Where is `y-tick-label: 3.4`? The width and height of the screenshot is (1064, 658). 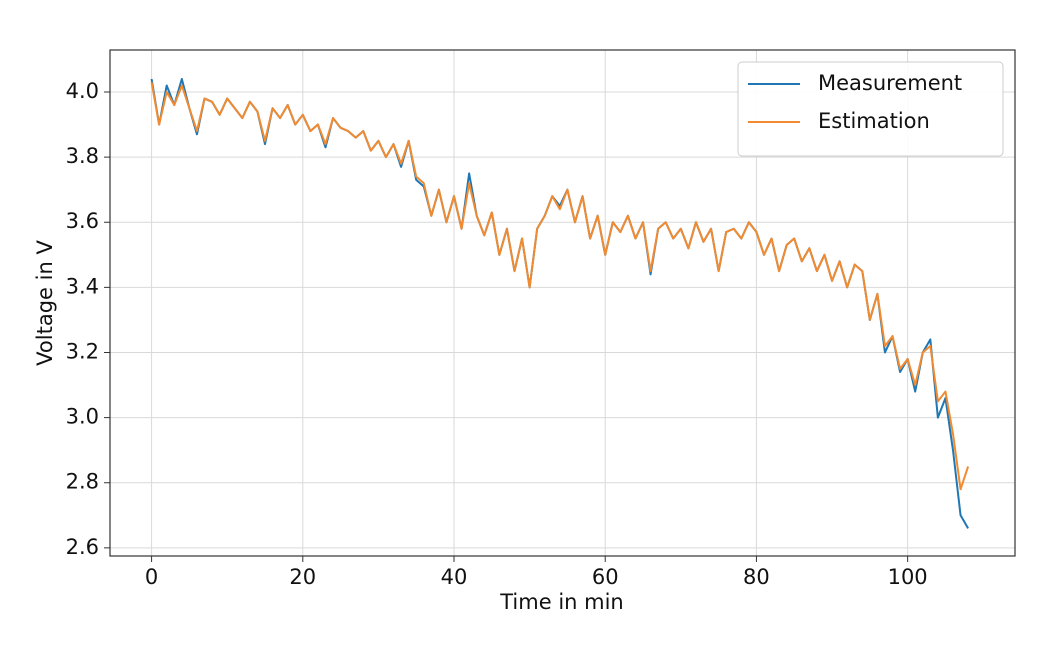
y-tick-label: 3.4 is located at coordinates (82, 286).